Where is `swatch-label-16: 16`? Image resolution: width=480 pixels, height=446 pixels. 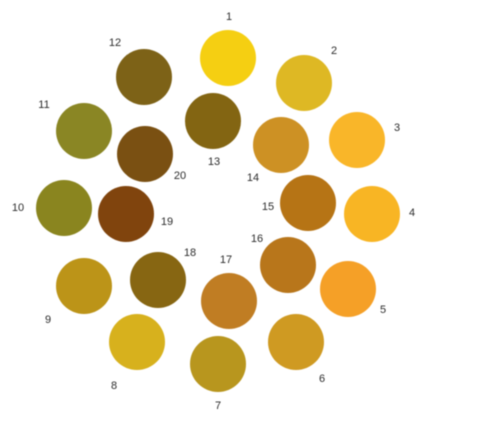
swatch-label-16: 16 is located at coordinates (257, 239).